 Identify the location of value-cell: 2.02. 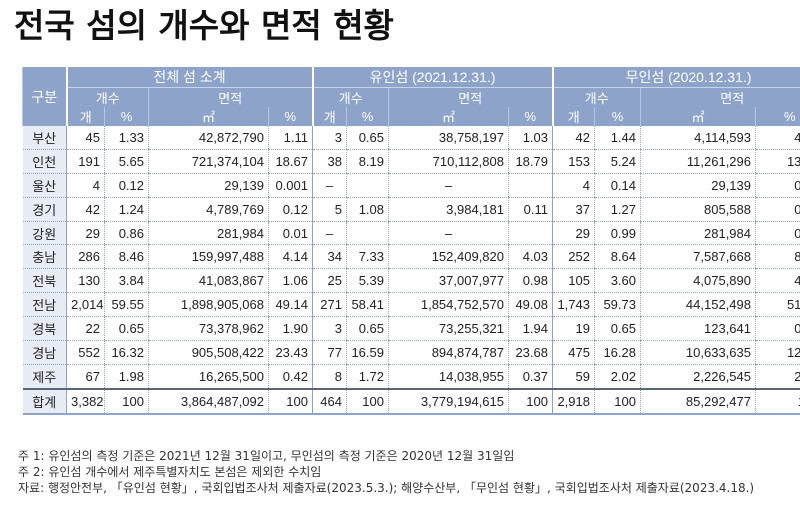
(617, 377).